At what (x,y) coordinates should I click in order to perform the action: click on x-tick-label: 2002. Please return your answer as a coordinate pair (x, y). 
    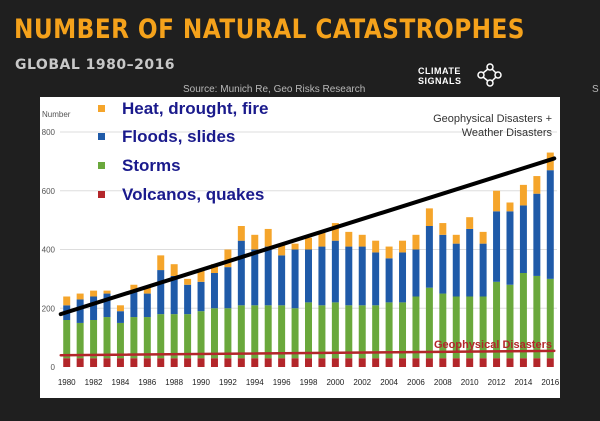
    Looking at the image, I should click on (362, 382).